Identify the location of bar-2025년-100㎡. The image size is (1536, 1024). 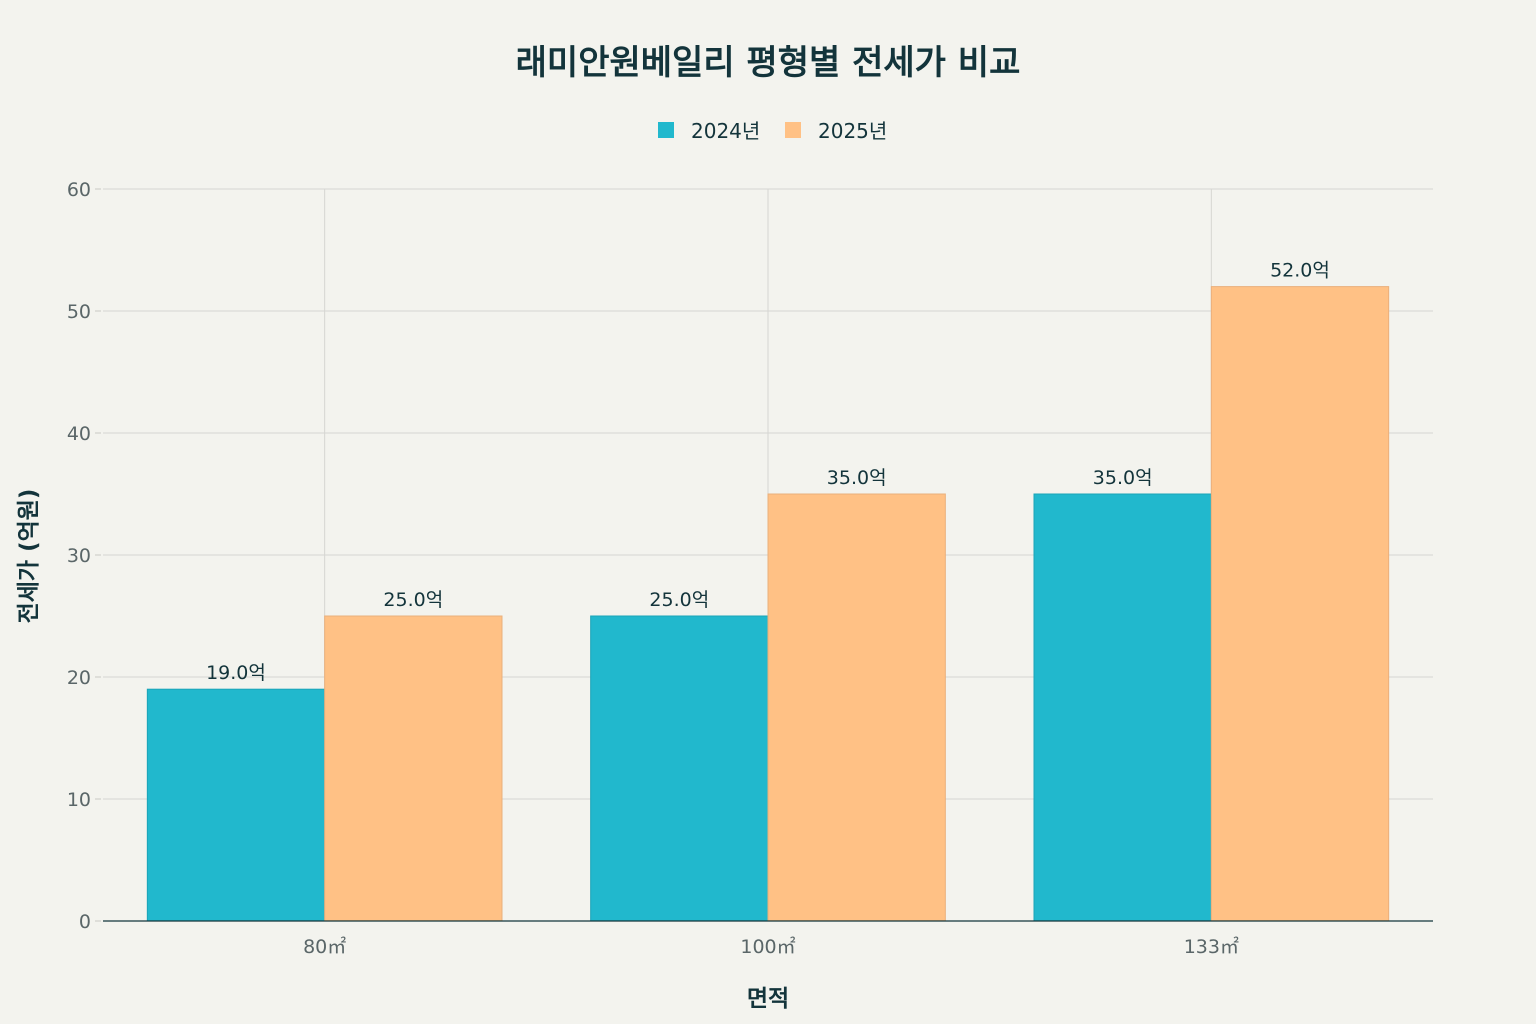
(856, 707).